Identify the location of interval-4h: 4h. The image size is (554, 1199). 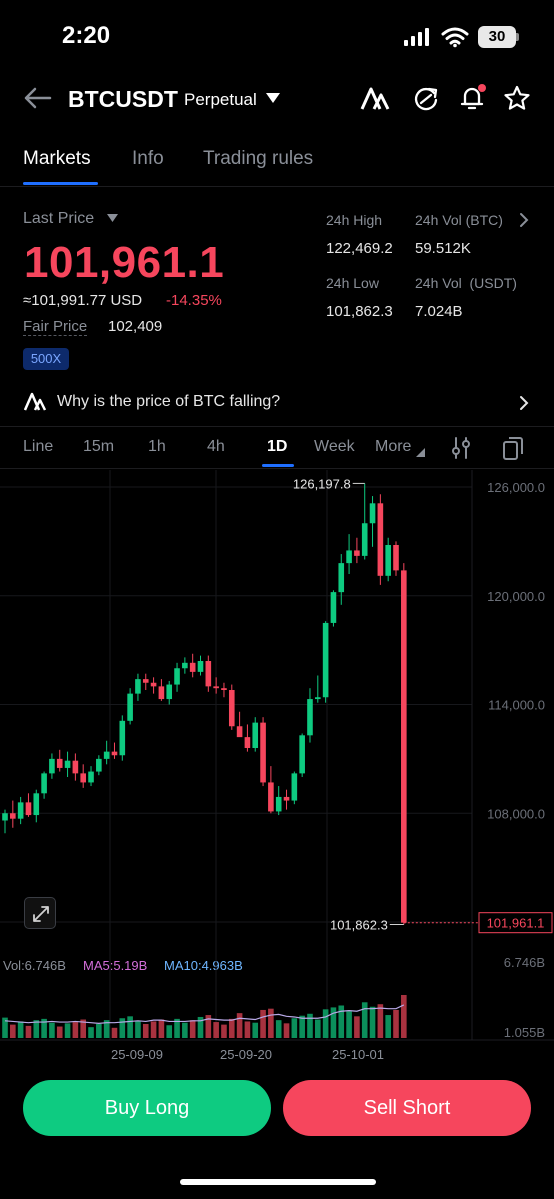
(216, 446).